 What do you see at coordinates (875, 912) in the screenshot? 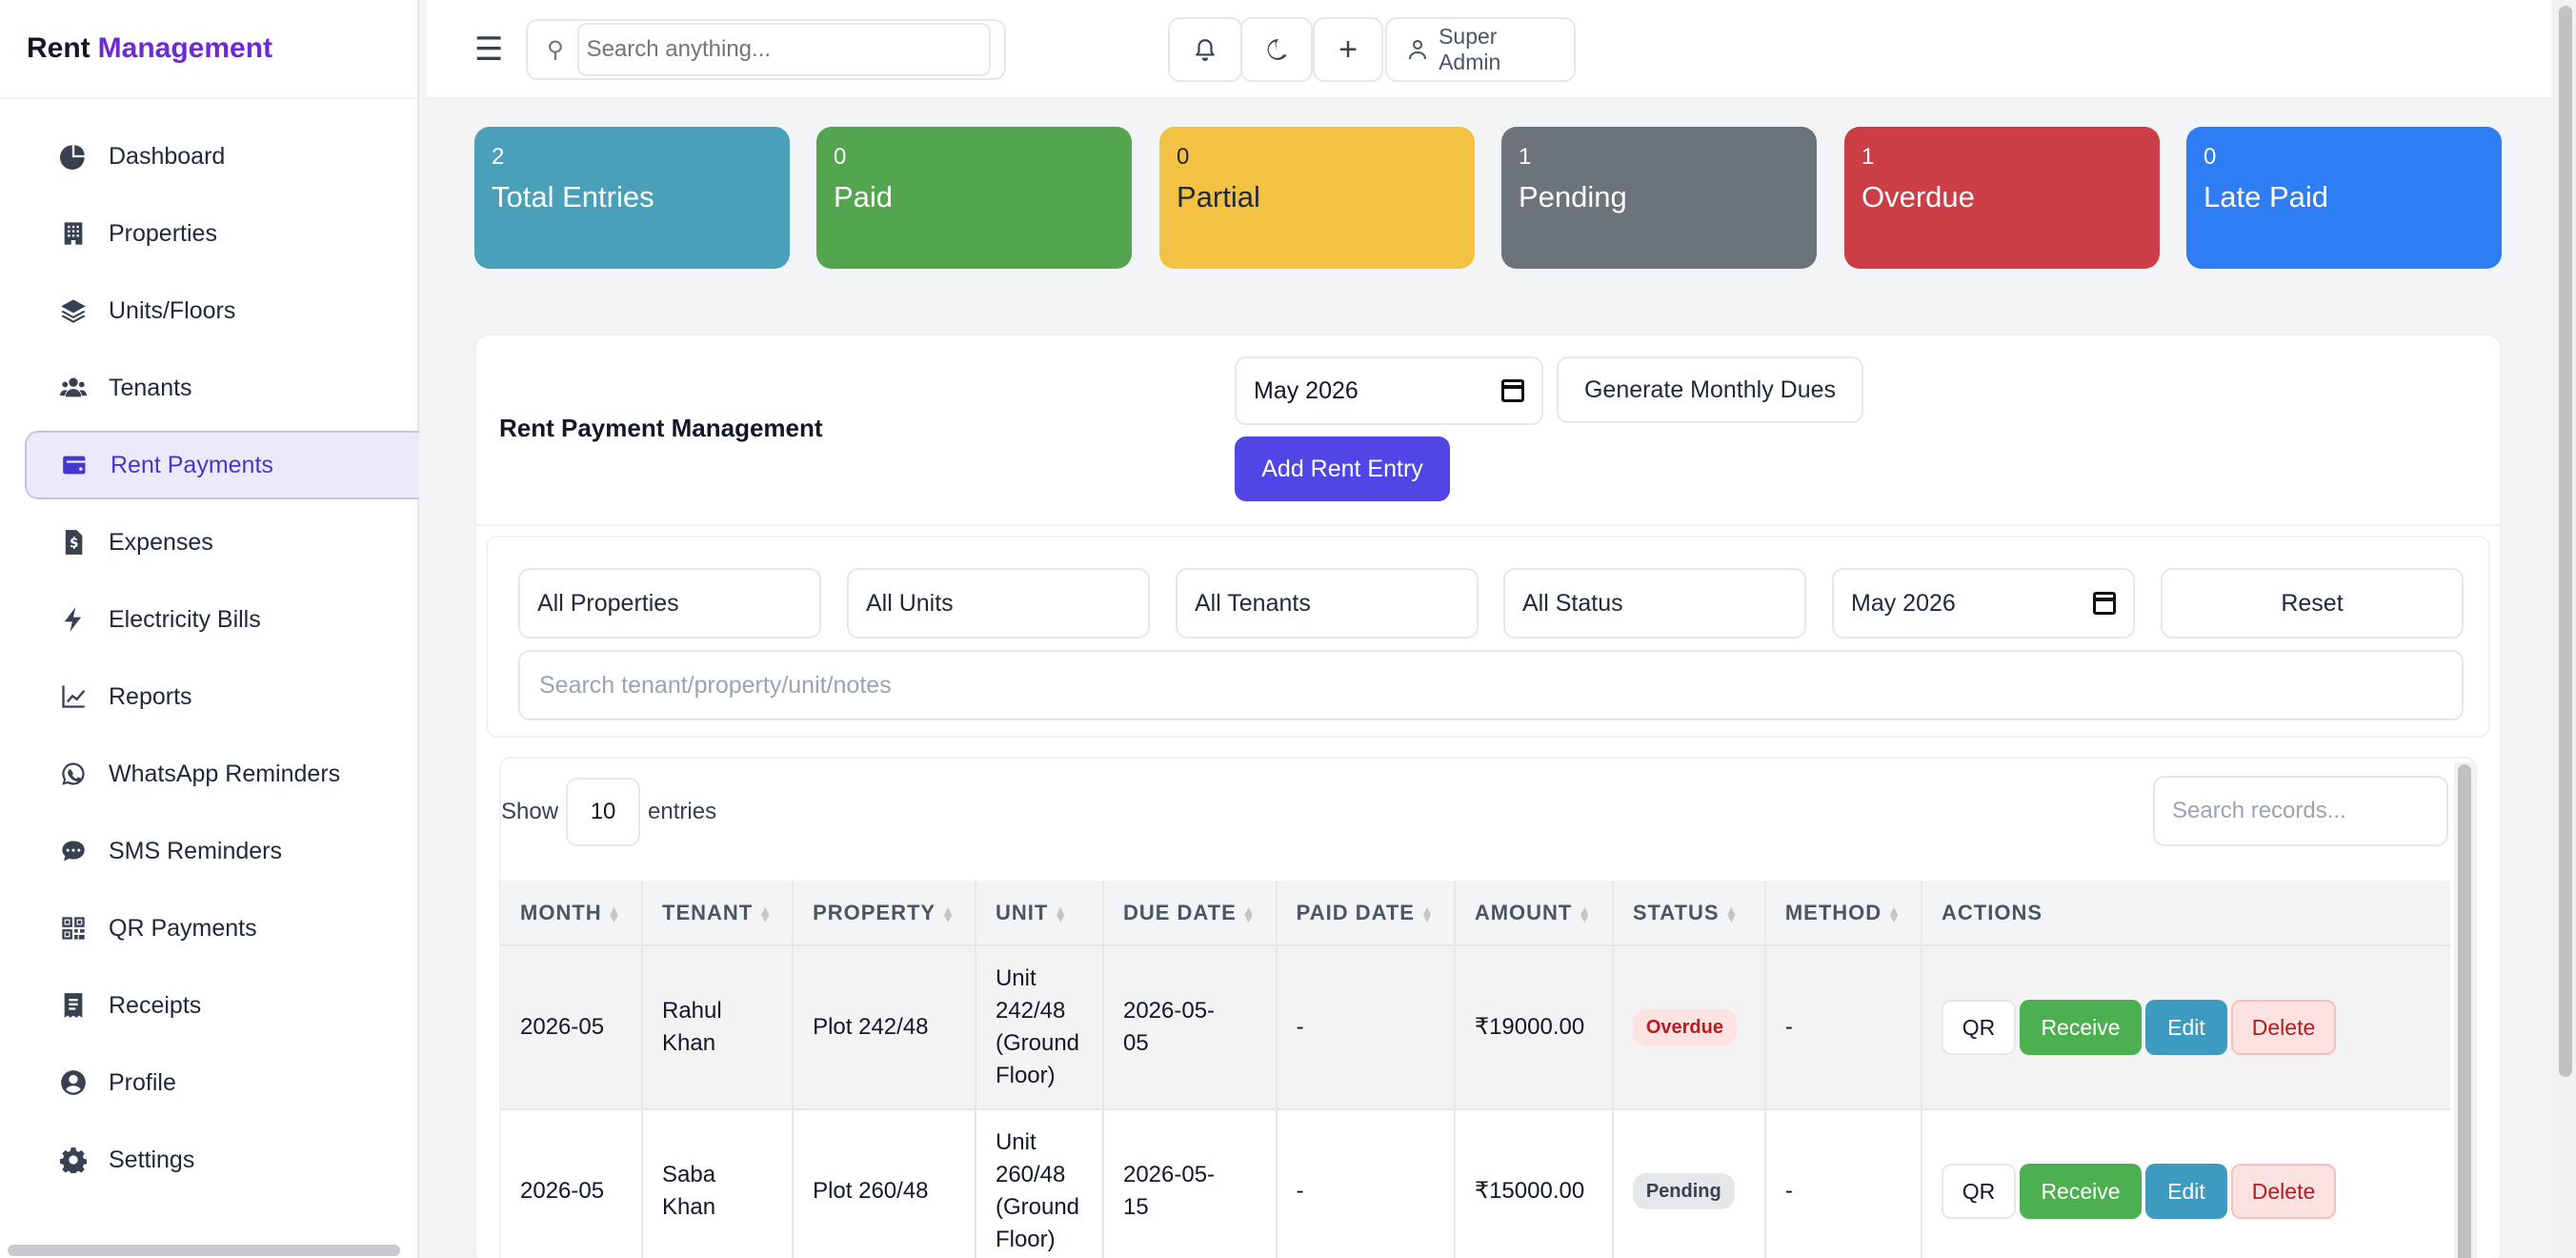
I see `col-header-label: PROPERTY` at bounding box center [875, 912].